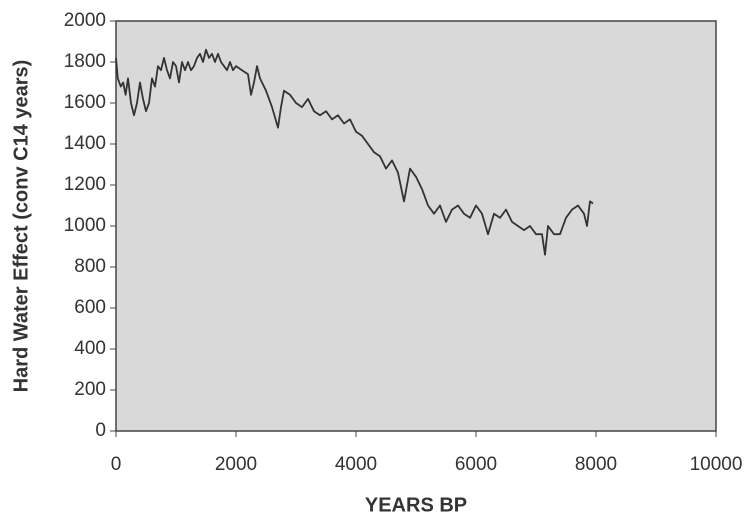 The width and height of the screenshot is (751, 522). Describe the element at coordinates (85, 61) in the screenshot. I see `y-tick-label: 1800` at that location.